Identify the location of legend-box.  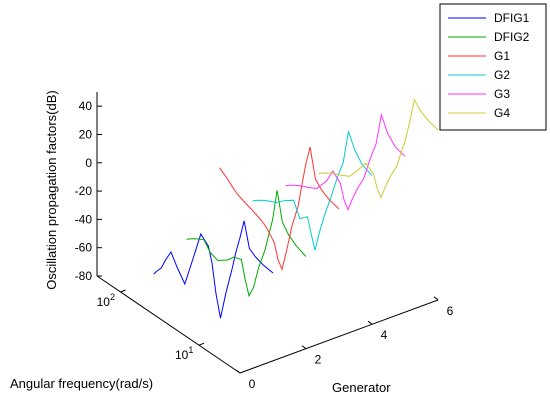
(493, 67).